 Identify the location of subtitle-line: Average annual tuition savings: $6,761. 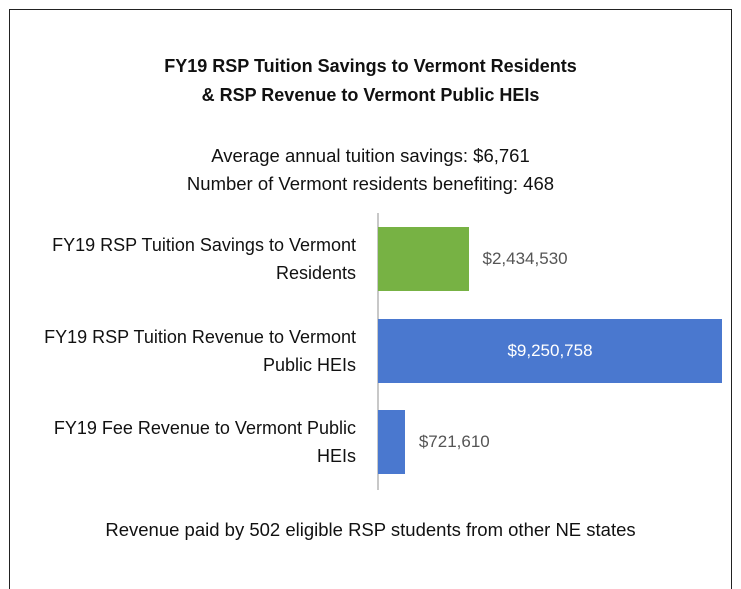
(370, 155).